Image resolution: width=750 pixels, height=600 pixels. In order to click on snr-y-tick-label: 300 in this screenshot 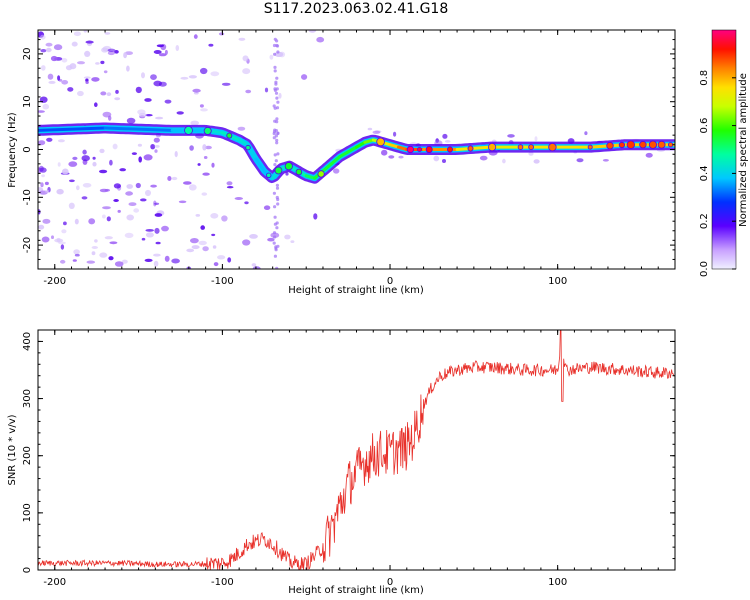, I will do `click(27, 398)`.